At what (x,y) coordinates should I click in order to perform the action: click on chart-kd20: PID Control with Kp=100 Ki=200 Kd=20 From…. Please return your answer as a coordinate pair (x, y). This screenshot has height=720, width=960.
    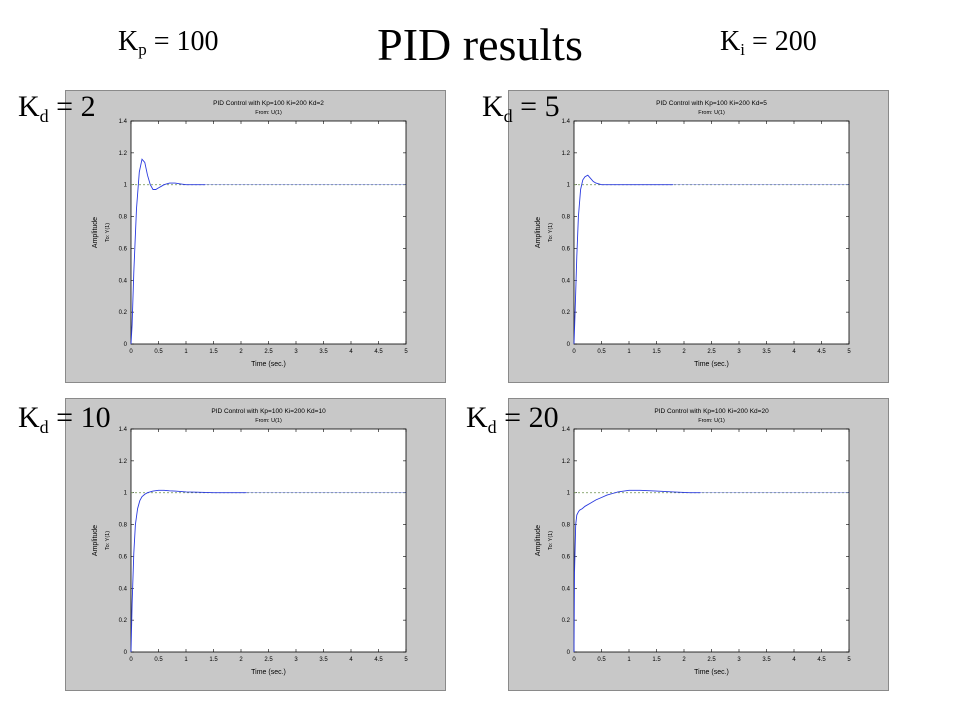
    Looking at the image, I should click on (693, 542).